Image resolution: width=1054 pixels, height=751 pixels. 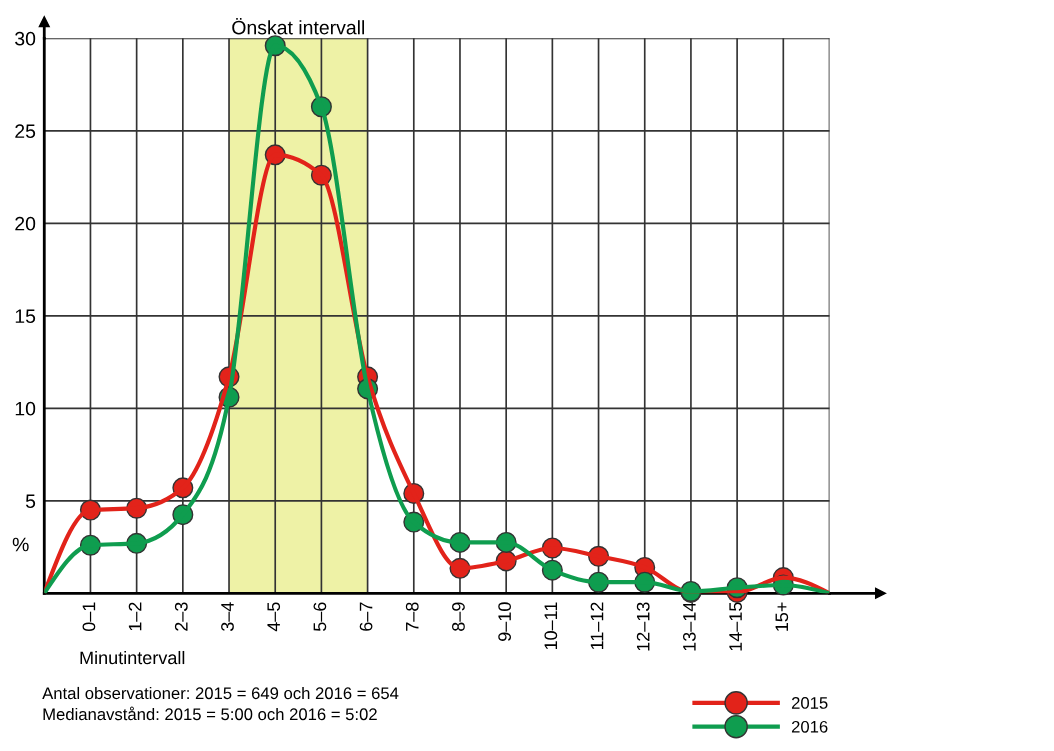 What do you see at coordinates (274, 617) in the screenshot?
I see `x-tick-label: 4–5` at bounding box center [274, 617].